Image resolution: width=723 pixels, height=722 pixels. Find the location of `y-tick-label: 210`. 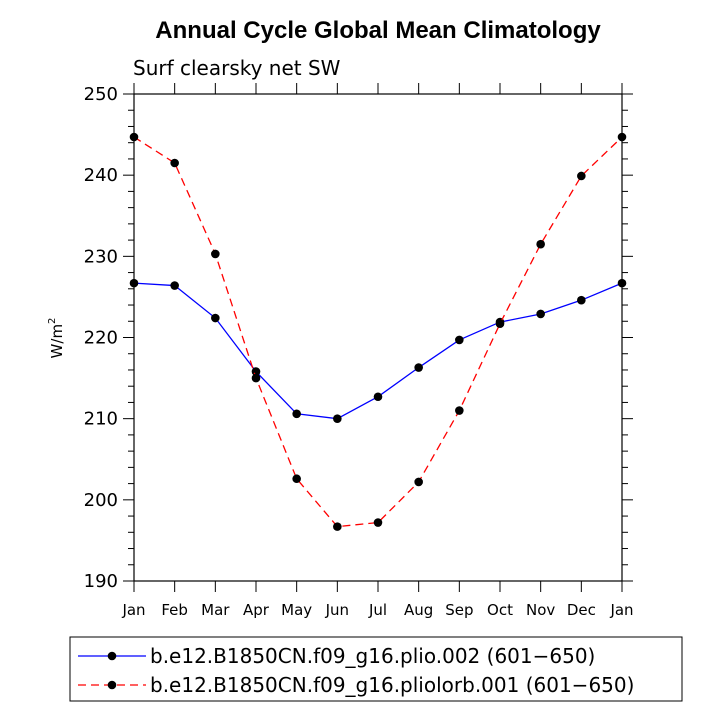

y-tick-label: 210 is located at coordinates (101, 419).